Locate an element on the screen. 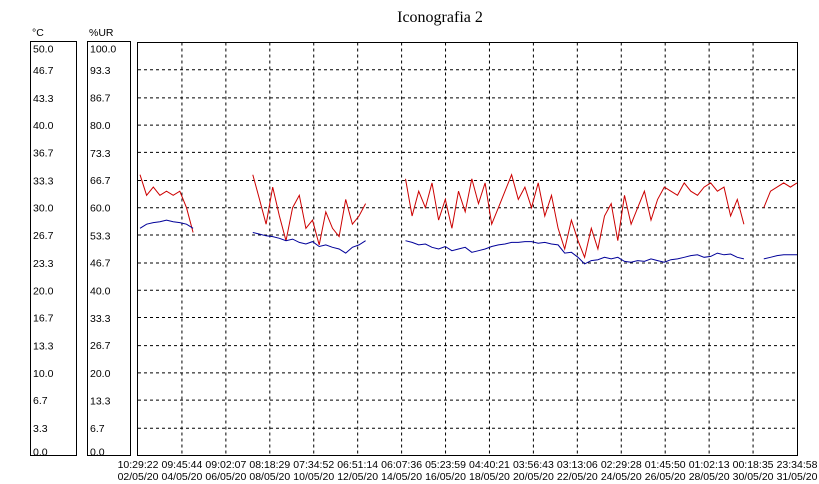 This screenshot has width=819, height=484. x-tick-label: 28/05/20 is located at coordinates (709, 477).